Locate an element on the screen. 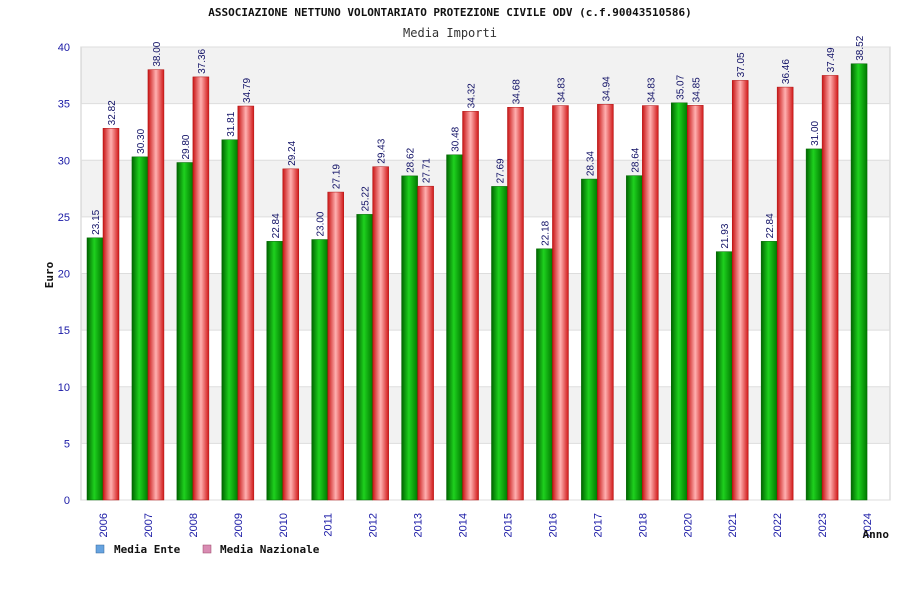 Image resolution: width=900 pixels, height=600 pixels. legend-label-media-ente: Media Ente is located at coordinates (147, 549).